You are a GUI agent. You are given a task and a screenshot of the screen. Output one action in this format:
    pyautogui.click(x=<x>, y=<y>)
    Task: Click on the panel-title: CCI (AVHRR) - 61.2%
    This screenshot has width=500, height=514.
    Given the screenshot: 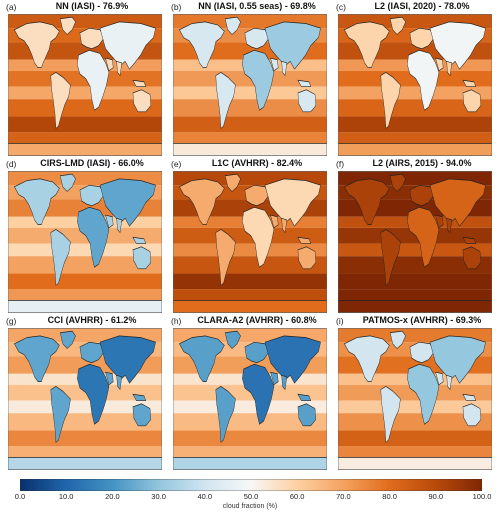 What is the action you would take?
    pyautogui.click(x=92, y=320)
    